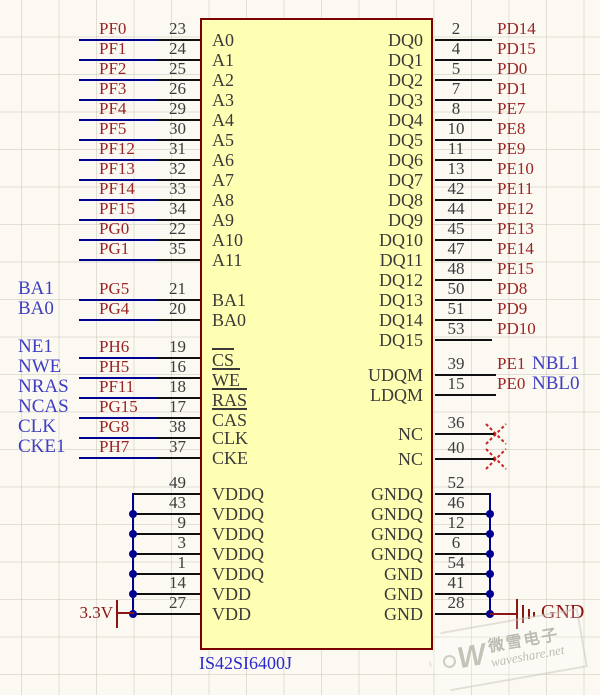  What do you see at coordinates (456, 447) in the screenshot?
I see `pin-number: 40` at bounding box center [456, 447].